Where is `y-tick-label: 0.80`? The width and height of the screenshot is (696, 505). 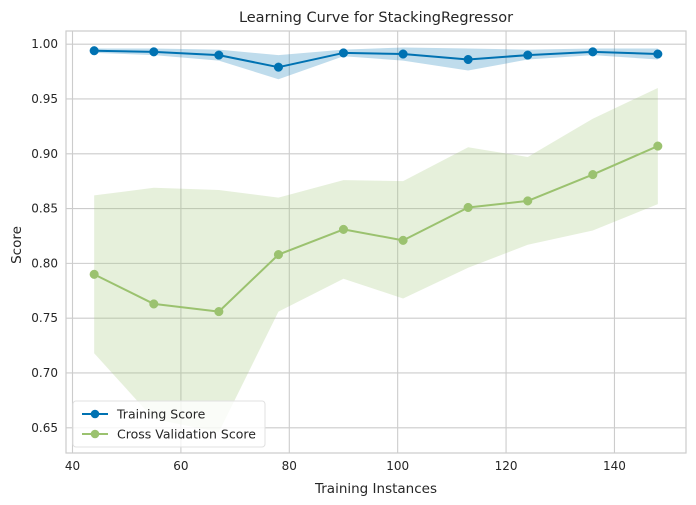
y-tick-label: 0.80 is located at coordinates (44, 263).